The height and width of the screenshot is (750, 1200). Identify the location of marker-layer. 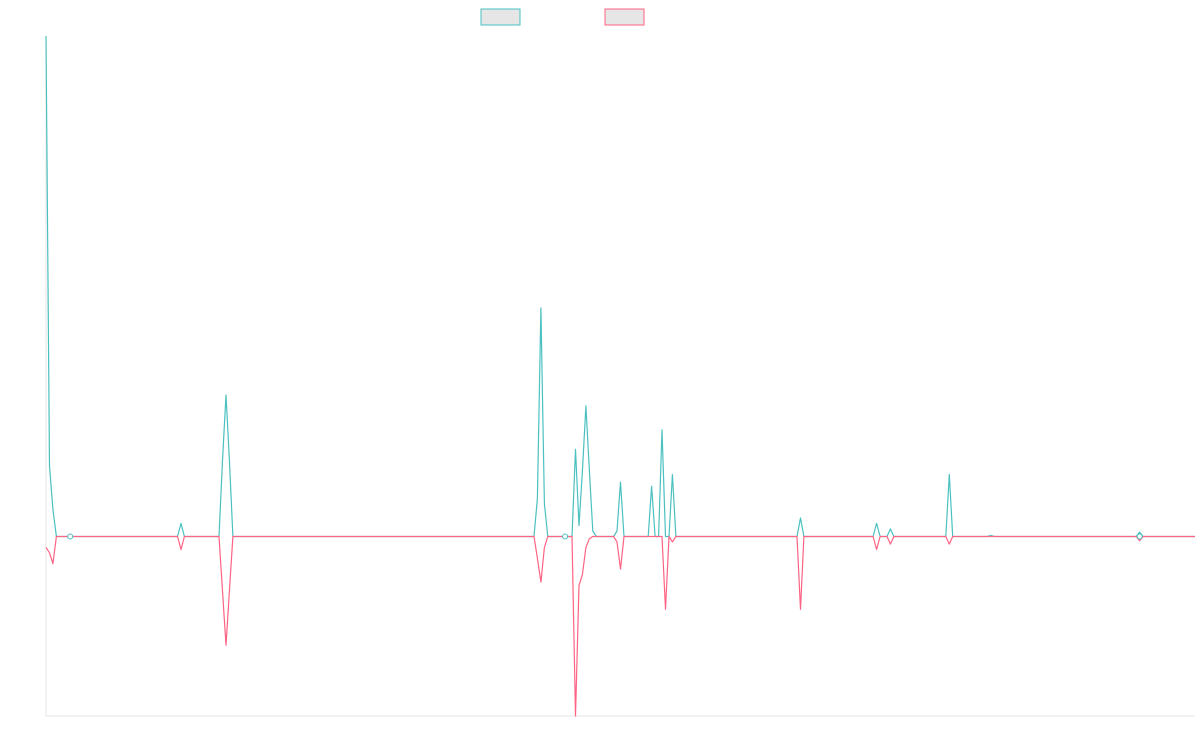
(605, 536).